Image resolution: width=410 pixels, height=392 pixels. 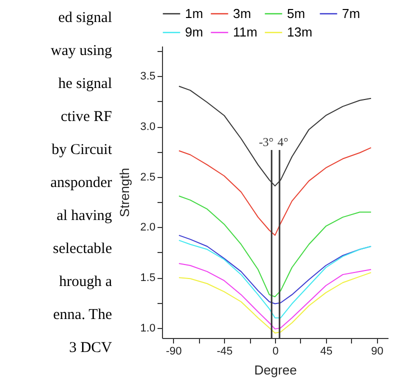 What do you see at coordinates (296, 13) in the screenshot?
I see `legend-label: 5m` at bounding box center [296, 13].